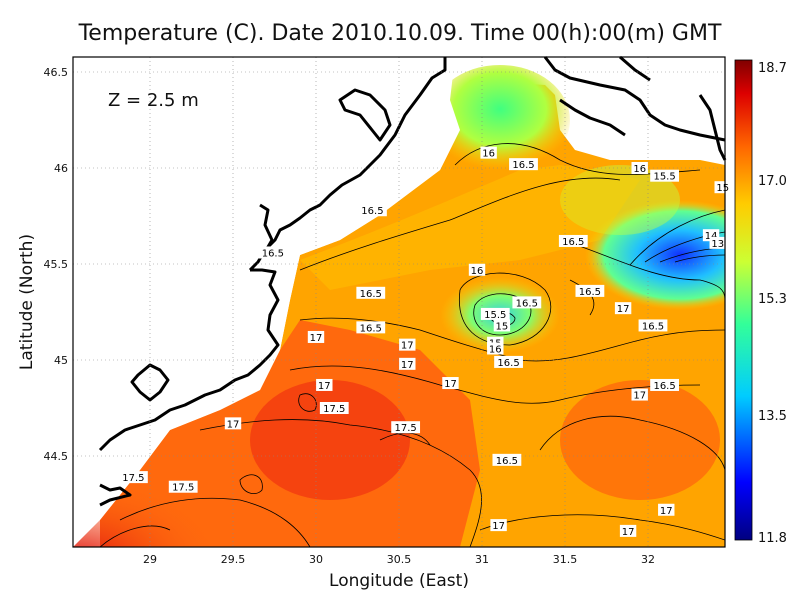  I want to click on contour-label: 13, so click(717, 243).